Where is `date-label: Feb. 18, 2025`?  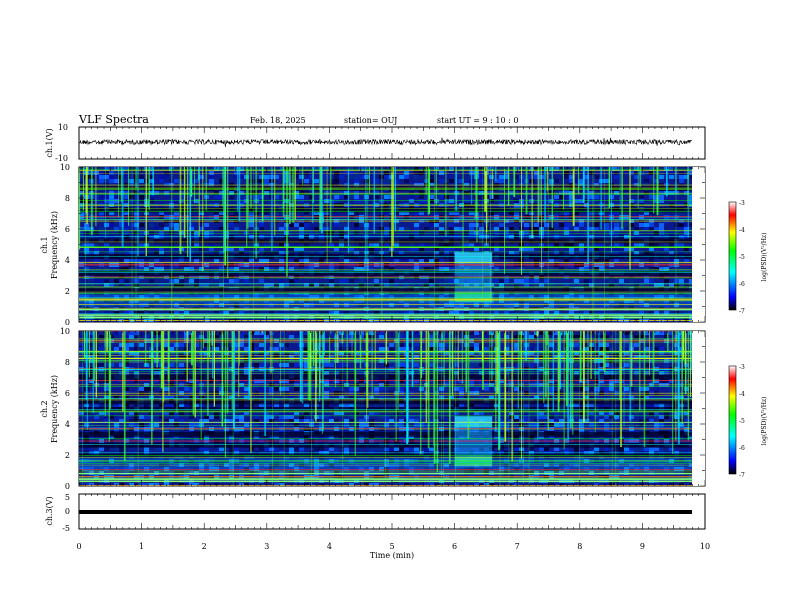 date-label: Feb. 18, 2025 is located at coordinates (278, 120).